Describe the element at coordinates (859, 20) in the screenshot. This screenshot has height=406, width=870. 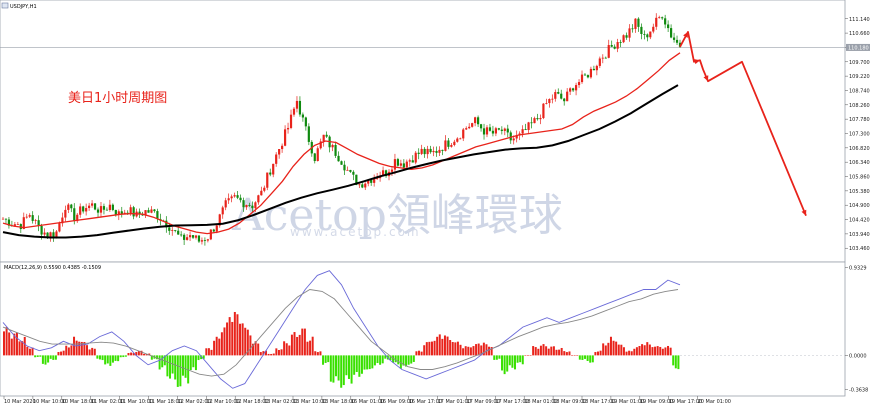
I see `price-tick-label: 111.140` at that location.